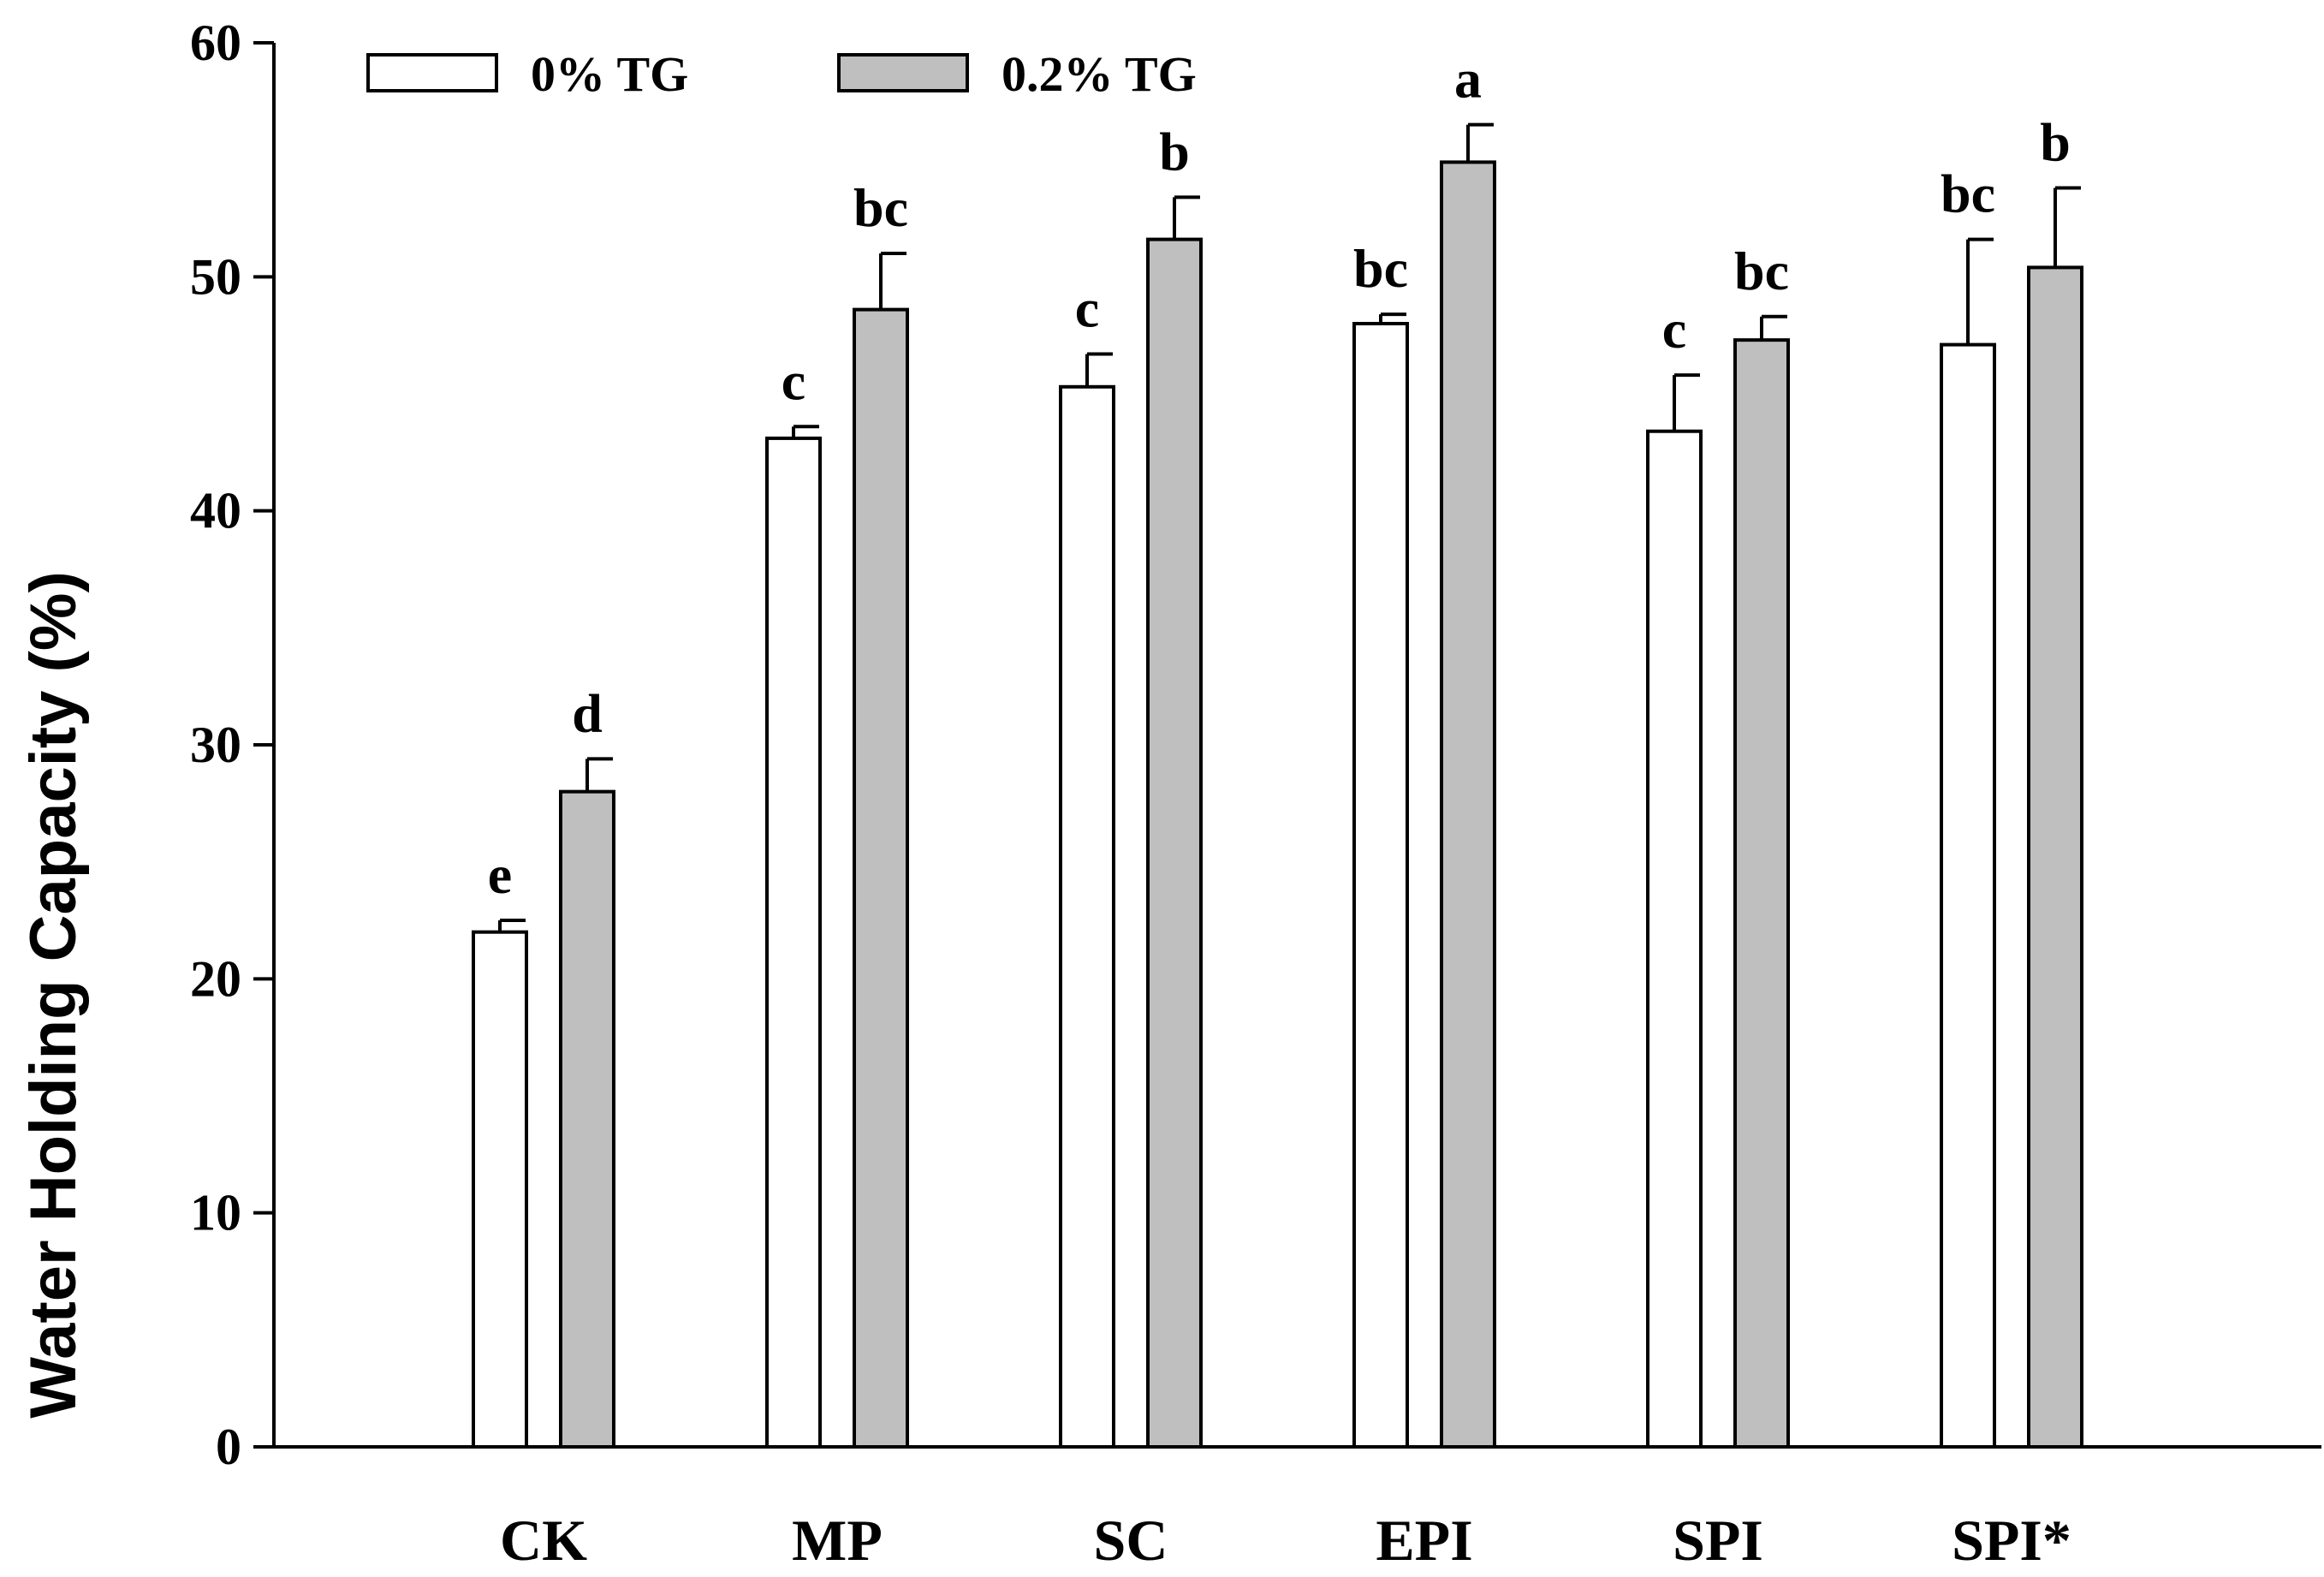 This screenshot has height=1577, width=2324. What do you see at coordinates (215, 511) in the screenshot?
I see `y-tick-label: 40` at bounding box center [215, 511].